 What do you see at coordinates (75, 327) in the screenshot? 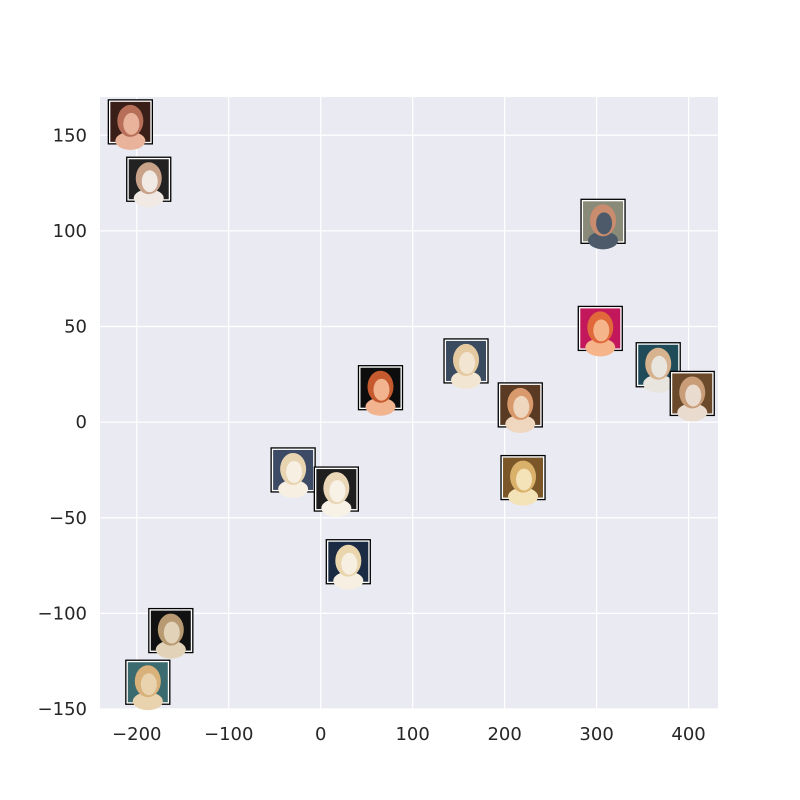
I see `y-tick-label: 50` at bounding box center [75, 327].